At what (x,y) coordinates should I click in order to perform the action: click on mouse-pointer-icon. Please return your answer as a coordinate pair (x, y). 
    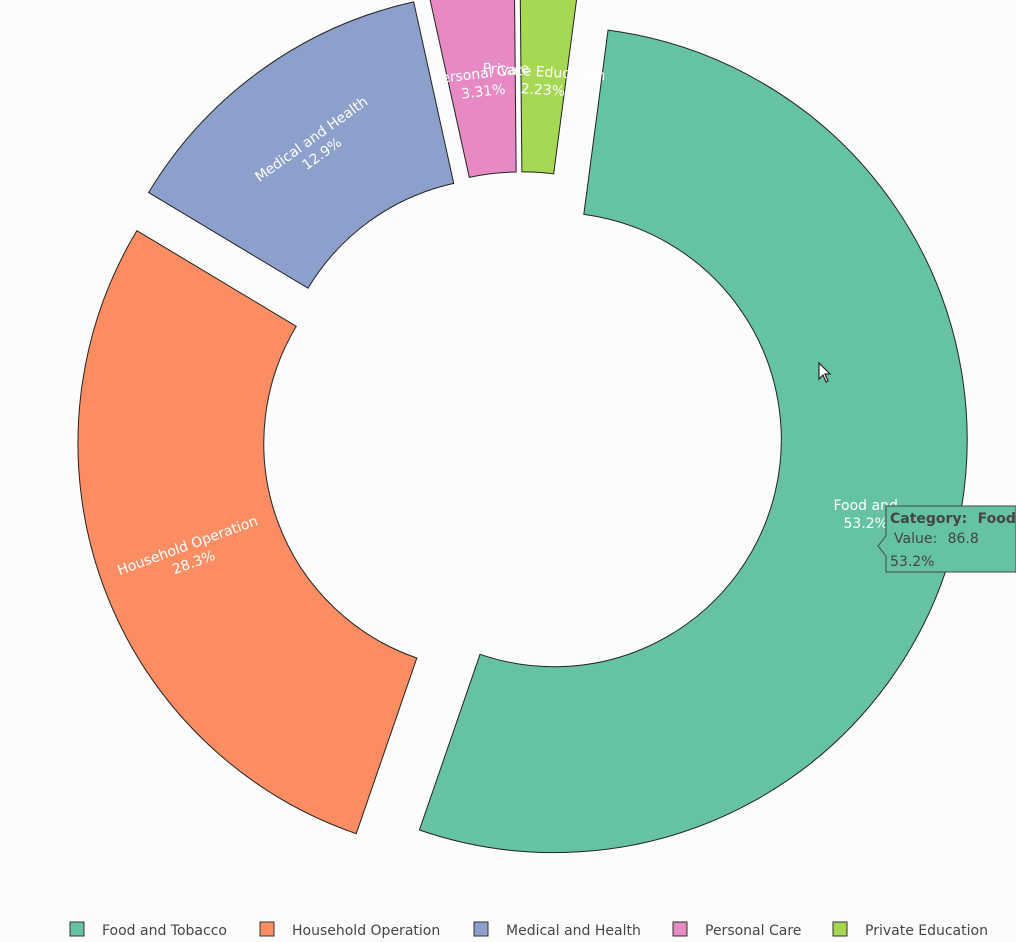
    Looking at the image, I should click on (825, 372).